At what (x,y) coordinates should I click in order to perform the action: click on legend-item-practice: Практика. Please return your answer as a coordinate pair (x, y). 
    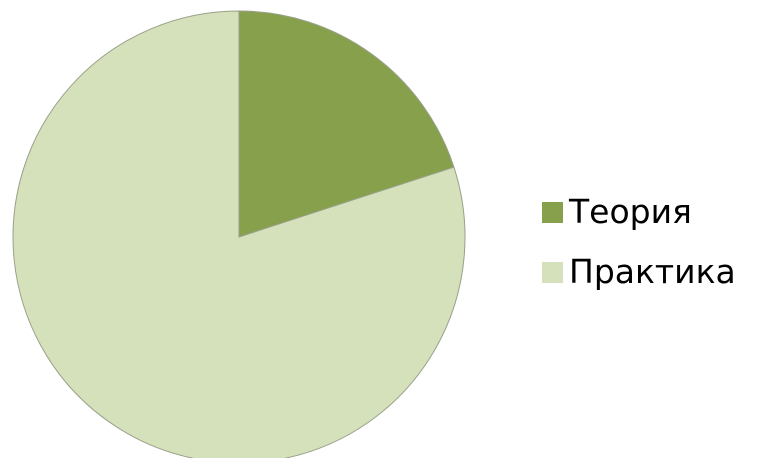
    Looking at the image, I should click on (639, 272).